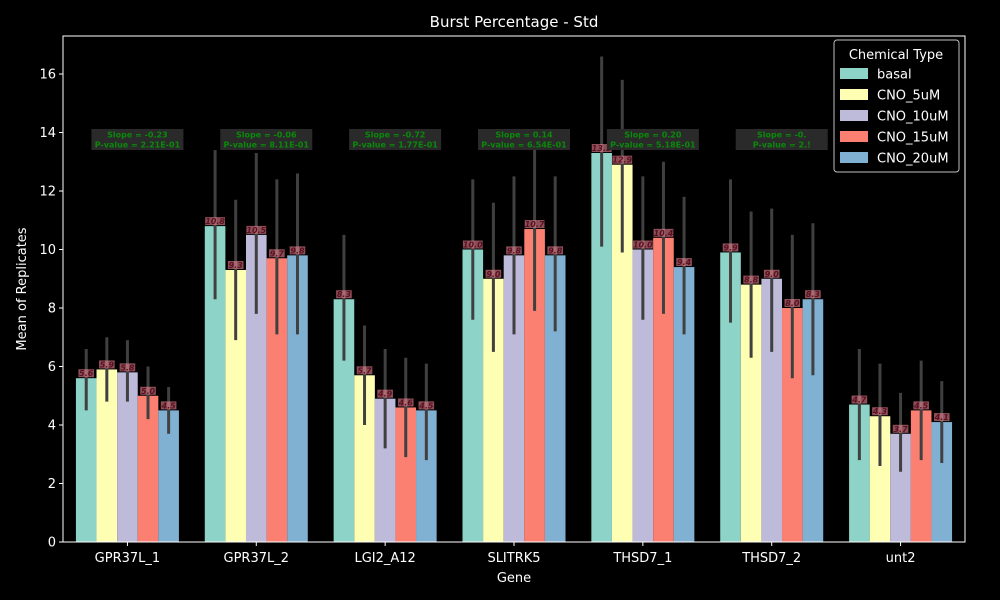  I want to click on value-label: 5.8, so click(127, 367).